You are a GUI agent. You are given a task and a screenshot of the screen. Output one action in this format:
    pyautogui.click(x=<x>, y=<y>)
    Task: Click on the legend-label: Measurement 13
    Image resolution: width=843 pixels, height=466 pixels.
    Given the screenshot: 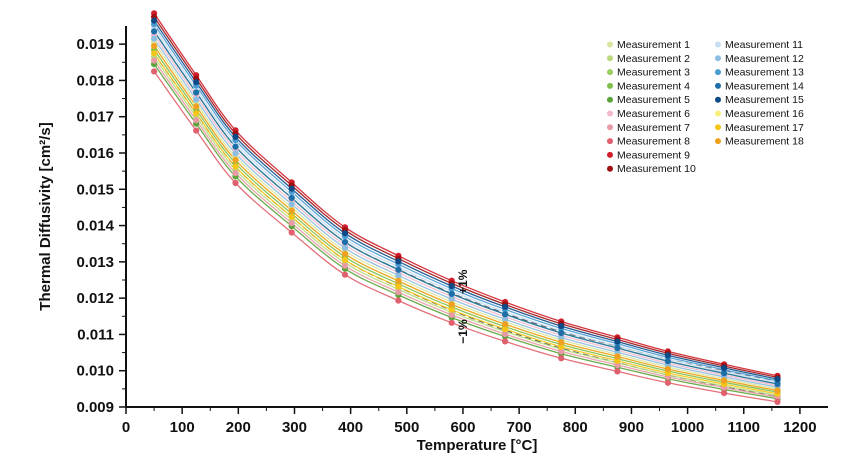 What is the action you would take?
    pyautogui.click(x=764, y=73)
    